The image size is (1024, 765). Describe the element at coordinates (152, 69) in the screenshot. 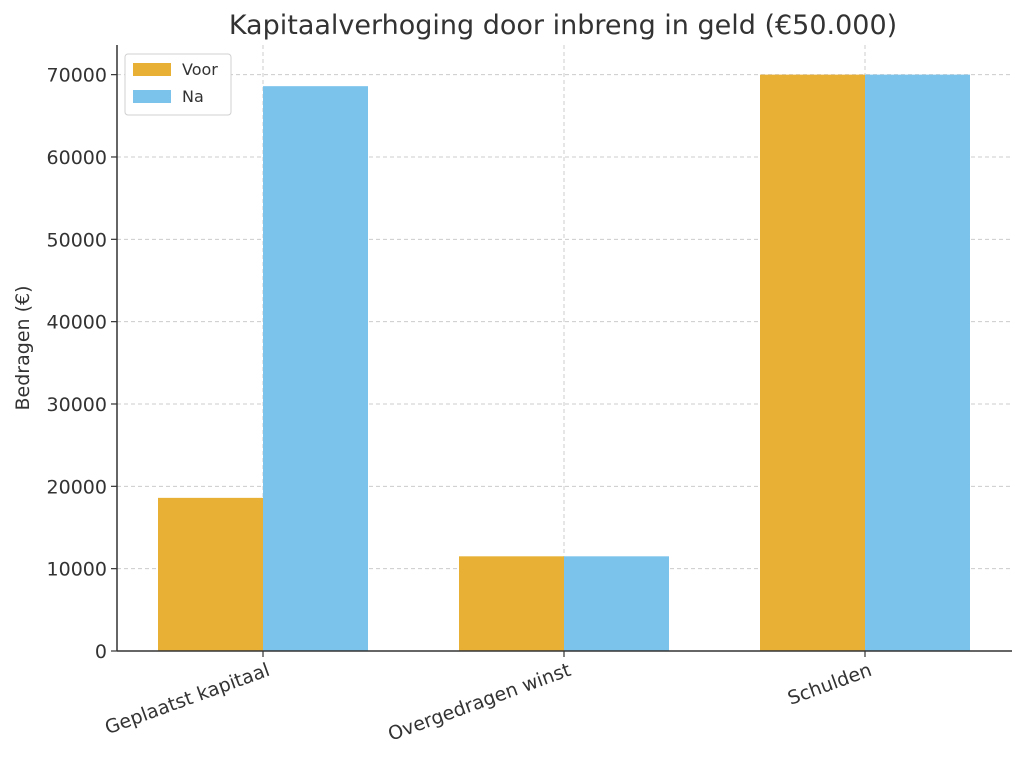

I see `legend-swatch-voor` at that location.